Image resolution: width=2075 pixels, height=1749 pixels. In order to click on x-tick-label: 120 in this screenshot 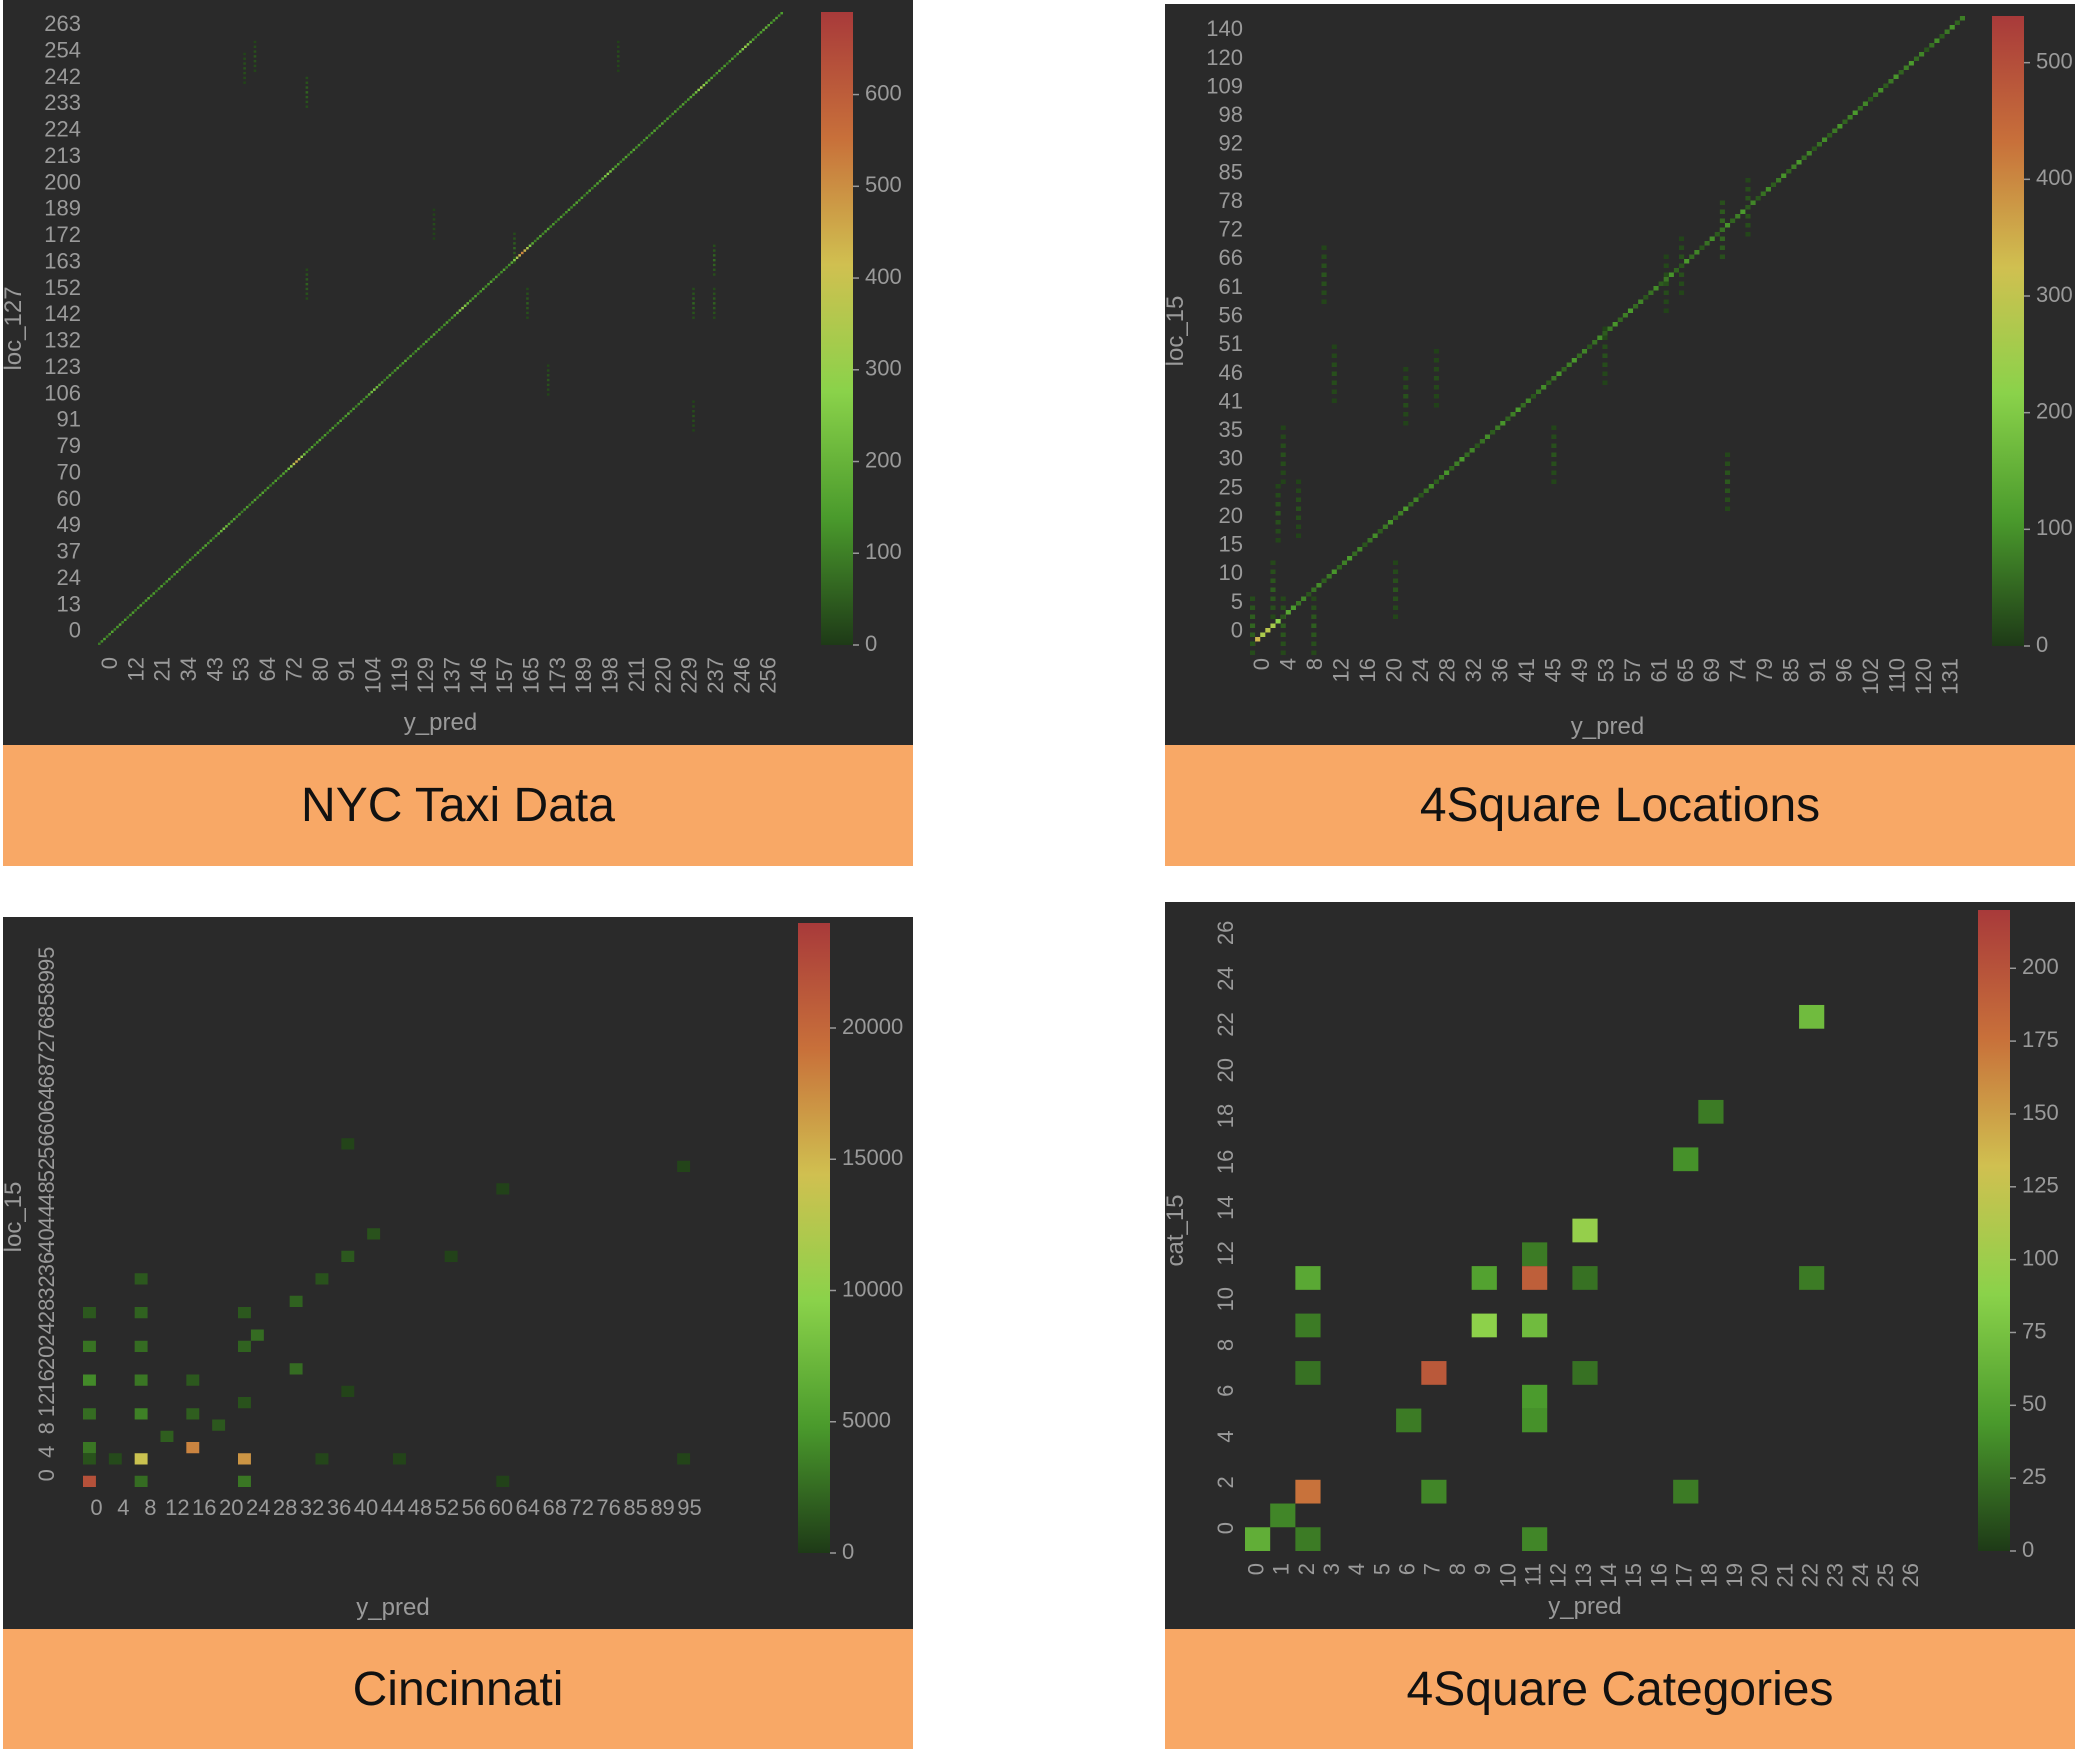, I will do `click(1923, 676)`.